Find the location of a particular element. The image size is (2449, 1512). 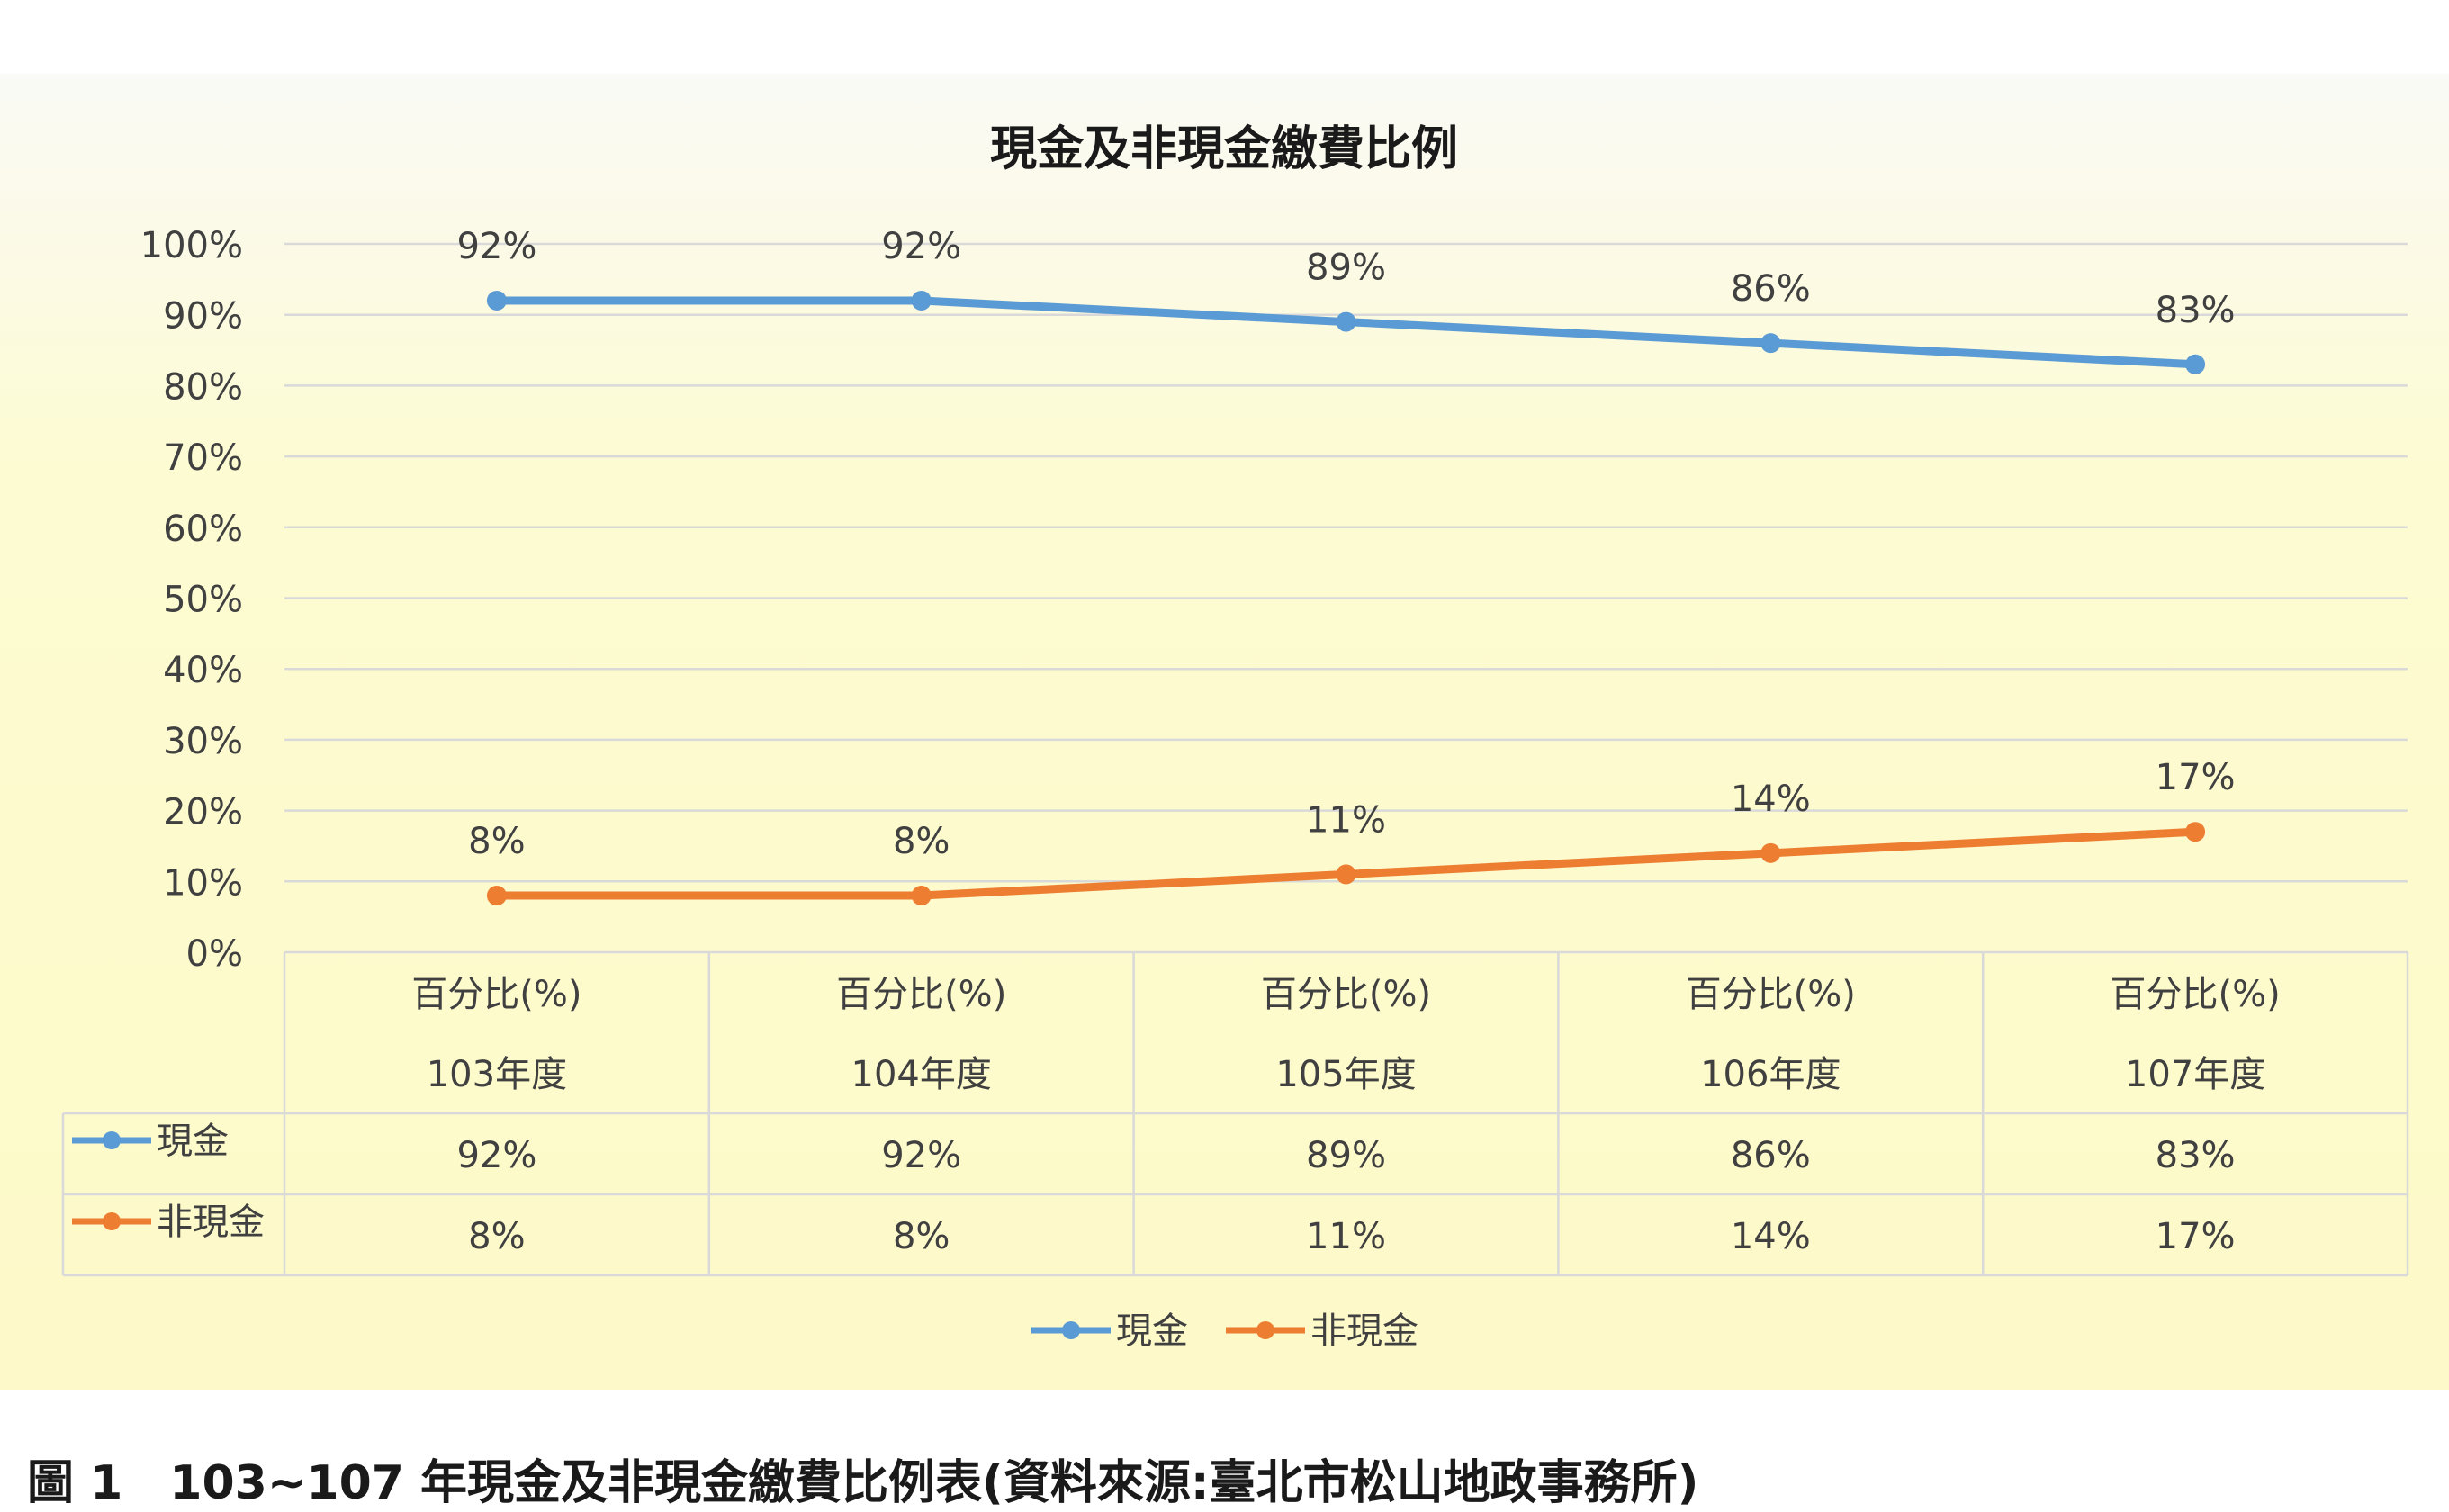

y-tick-label: 50% is located at coordinates (203, 601).